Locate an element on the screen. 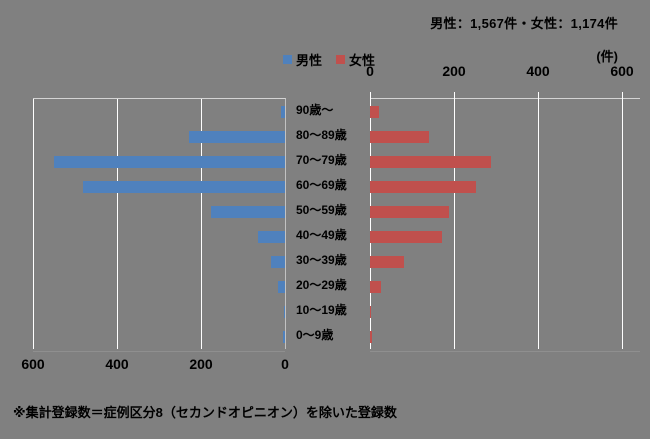  legend-item-male: 男性 is located at coordinates (302, 59).